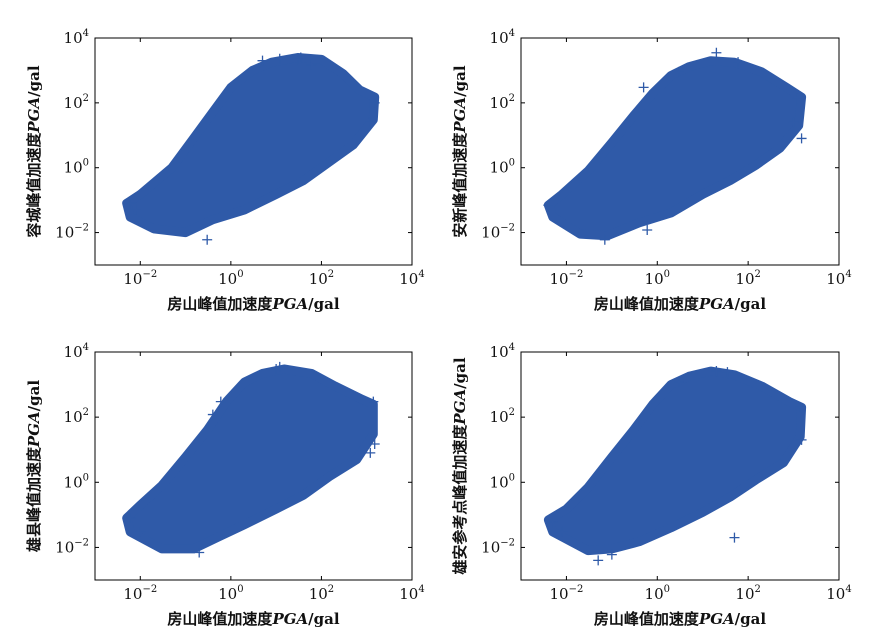 The width and height of the screenshot is (879, 640). I want to click on y-axis-label: 容城峰值加速度PGA/gal, so click(34, 151).